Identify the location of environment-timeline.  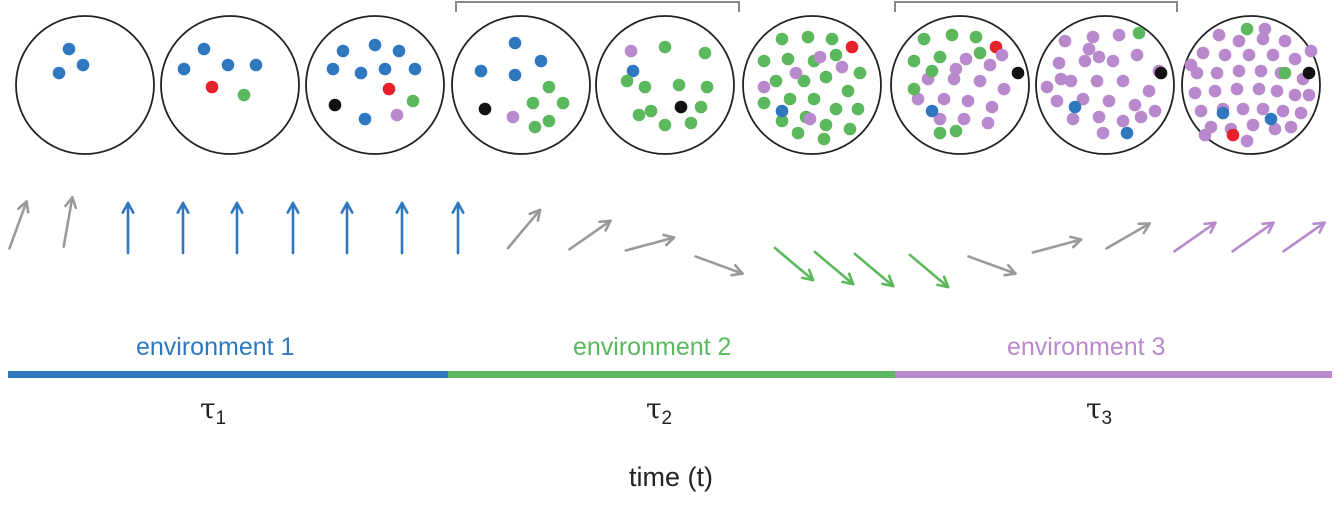
(670, 374).